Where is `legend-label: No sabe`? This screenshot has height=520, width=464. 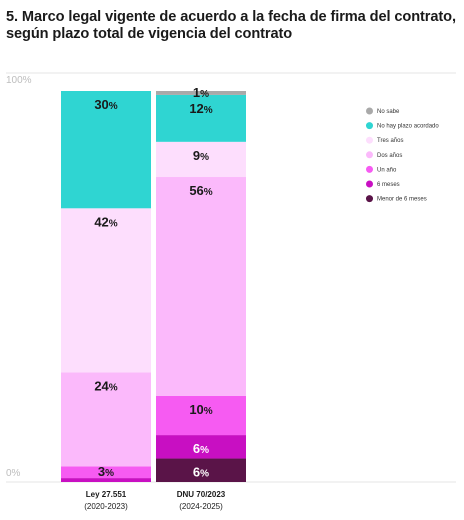 legend-label: No sabe is located at coordinates (388, 112).